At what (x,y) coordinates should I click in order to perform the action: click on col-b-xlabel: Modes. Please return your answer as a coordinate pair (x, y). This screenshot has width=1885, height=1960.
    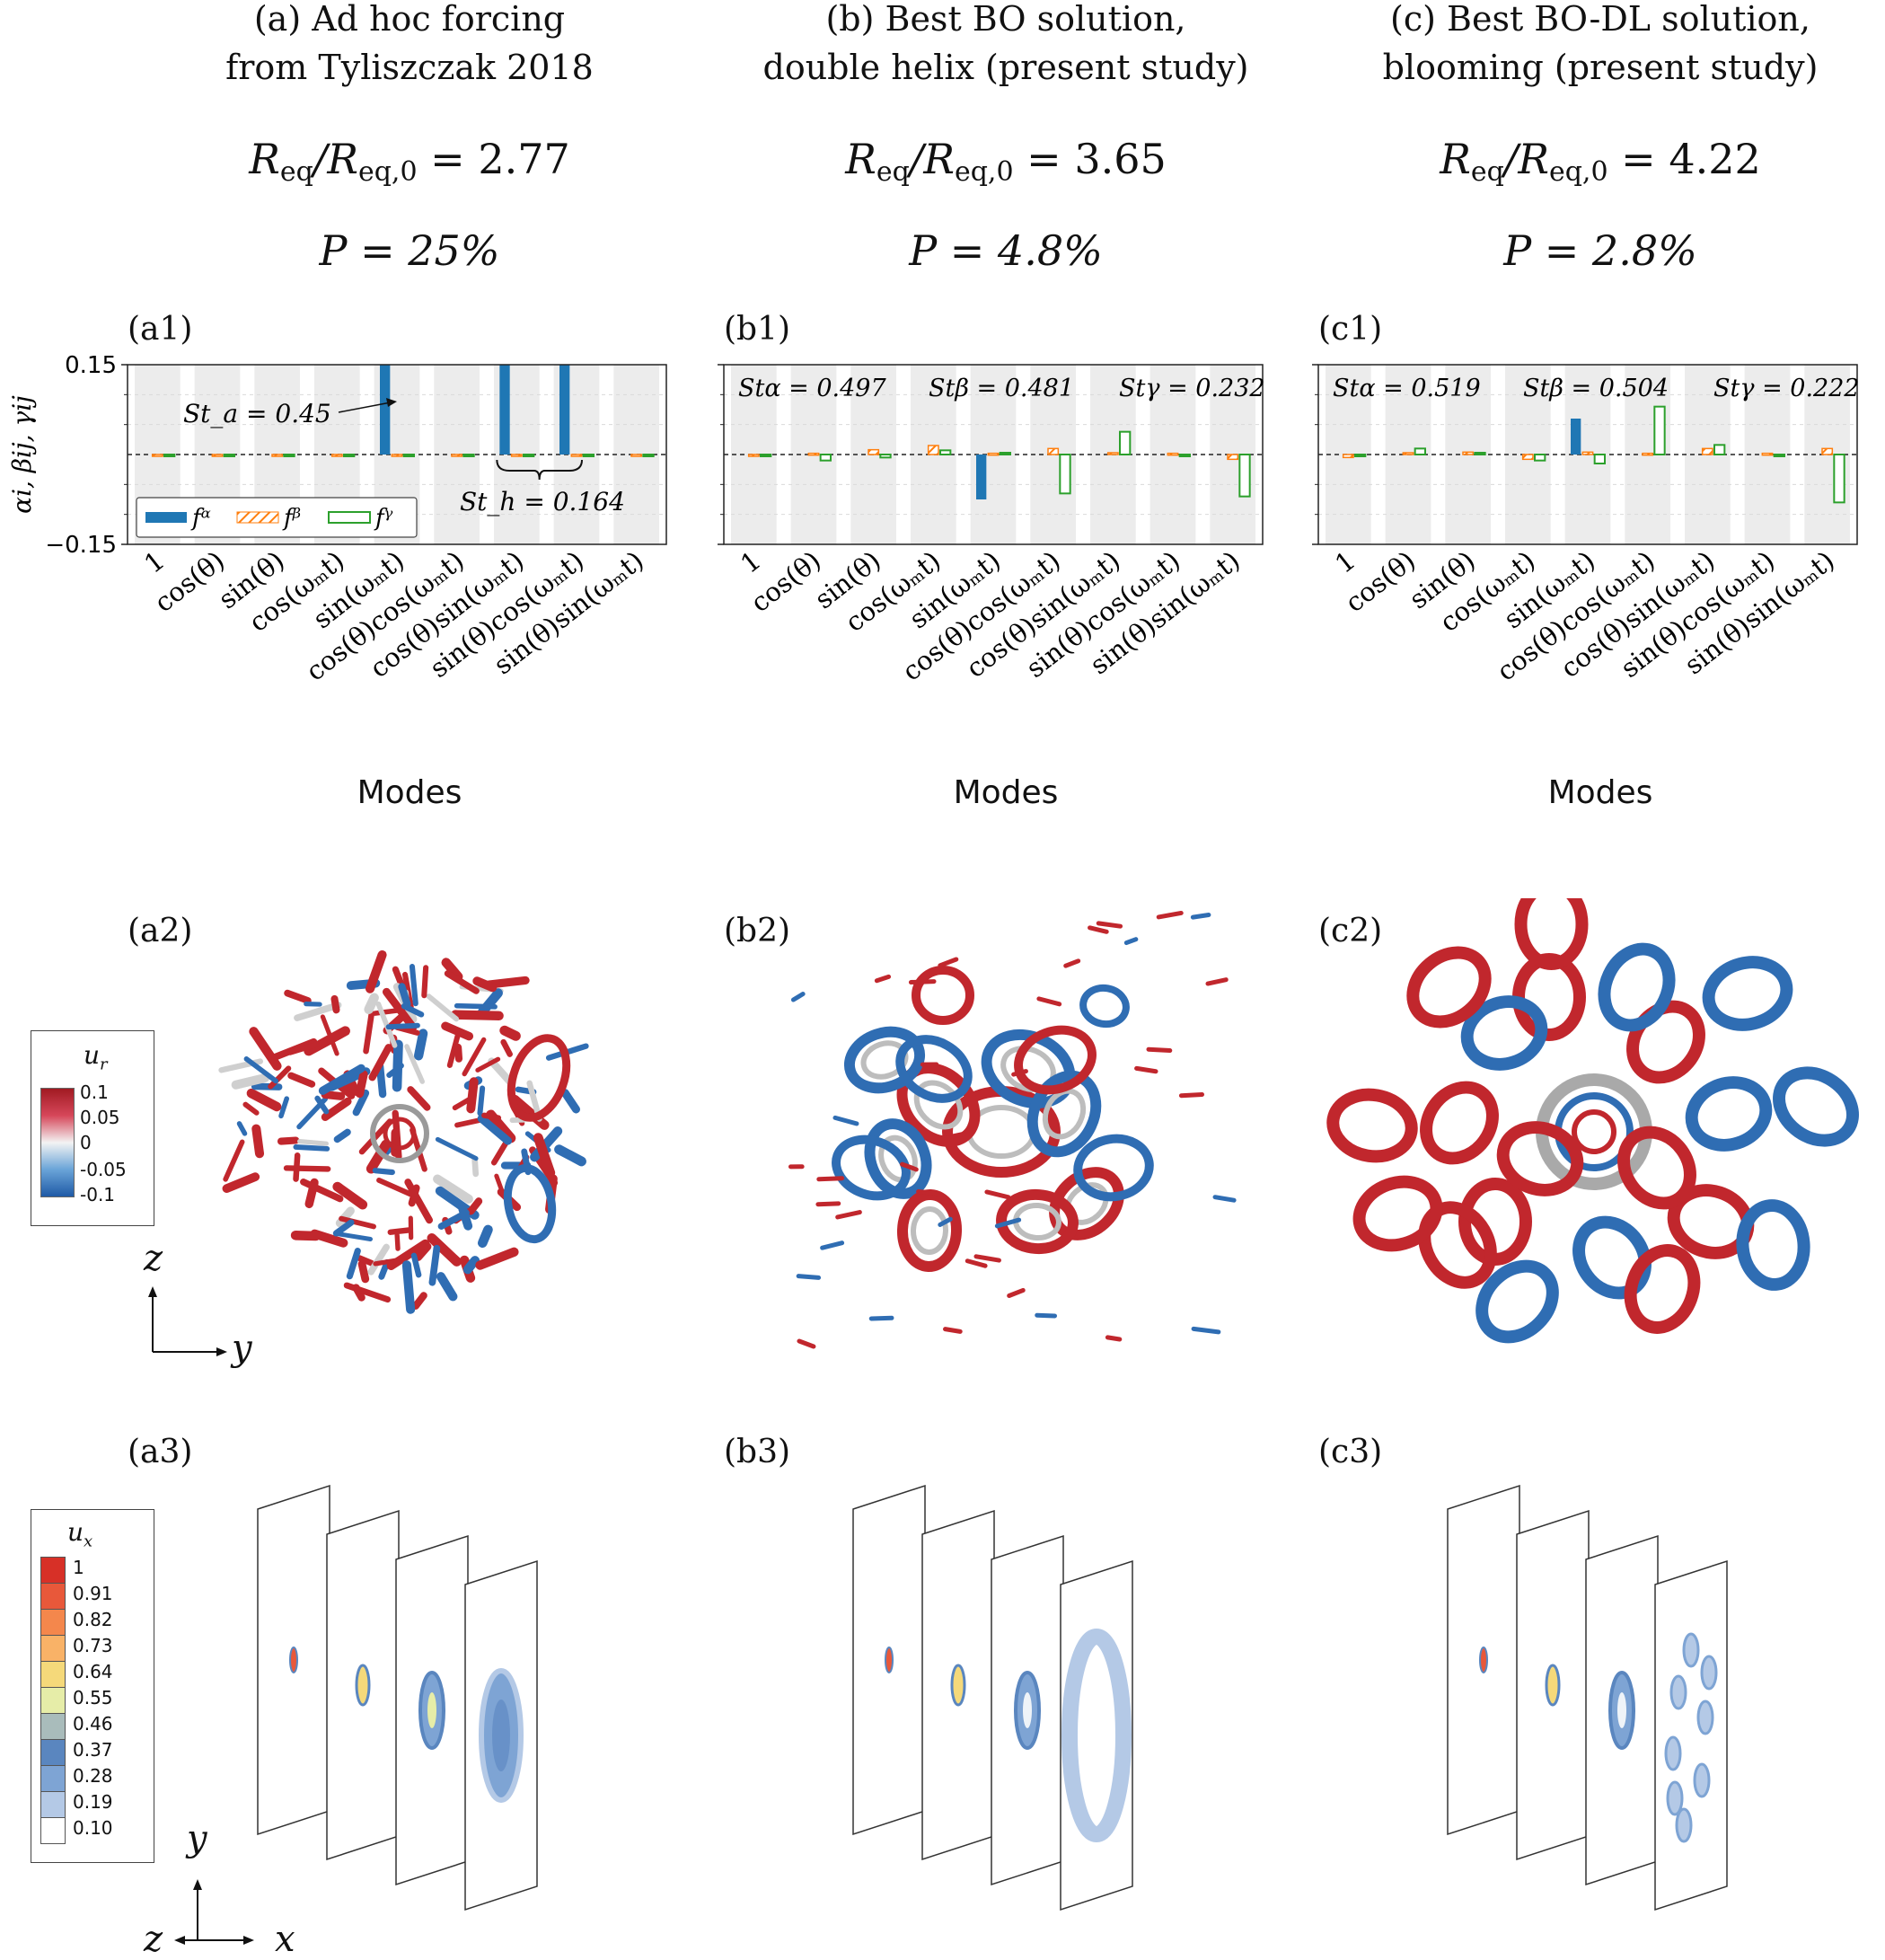
    Looking at the image, I should click on (1005, 792).